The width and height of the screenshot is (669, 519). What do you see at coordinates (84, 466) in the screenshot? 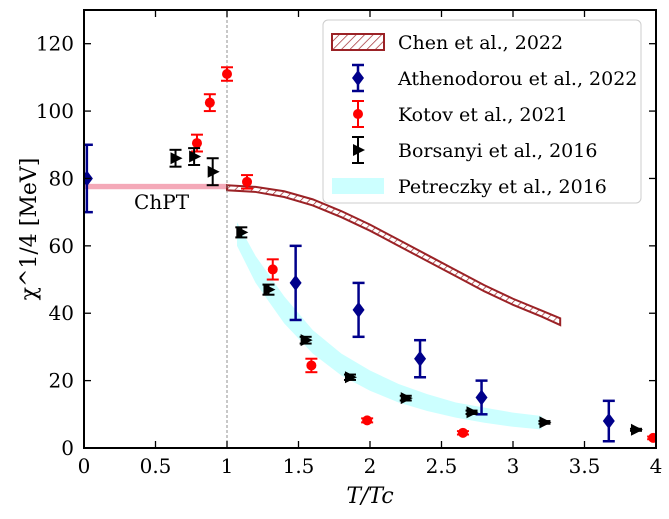
I see `x-tick-label: 0` at bounding box center [84, 466].